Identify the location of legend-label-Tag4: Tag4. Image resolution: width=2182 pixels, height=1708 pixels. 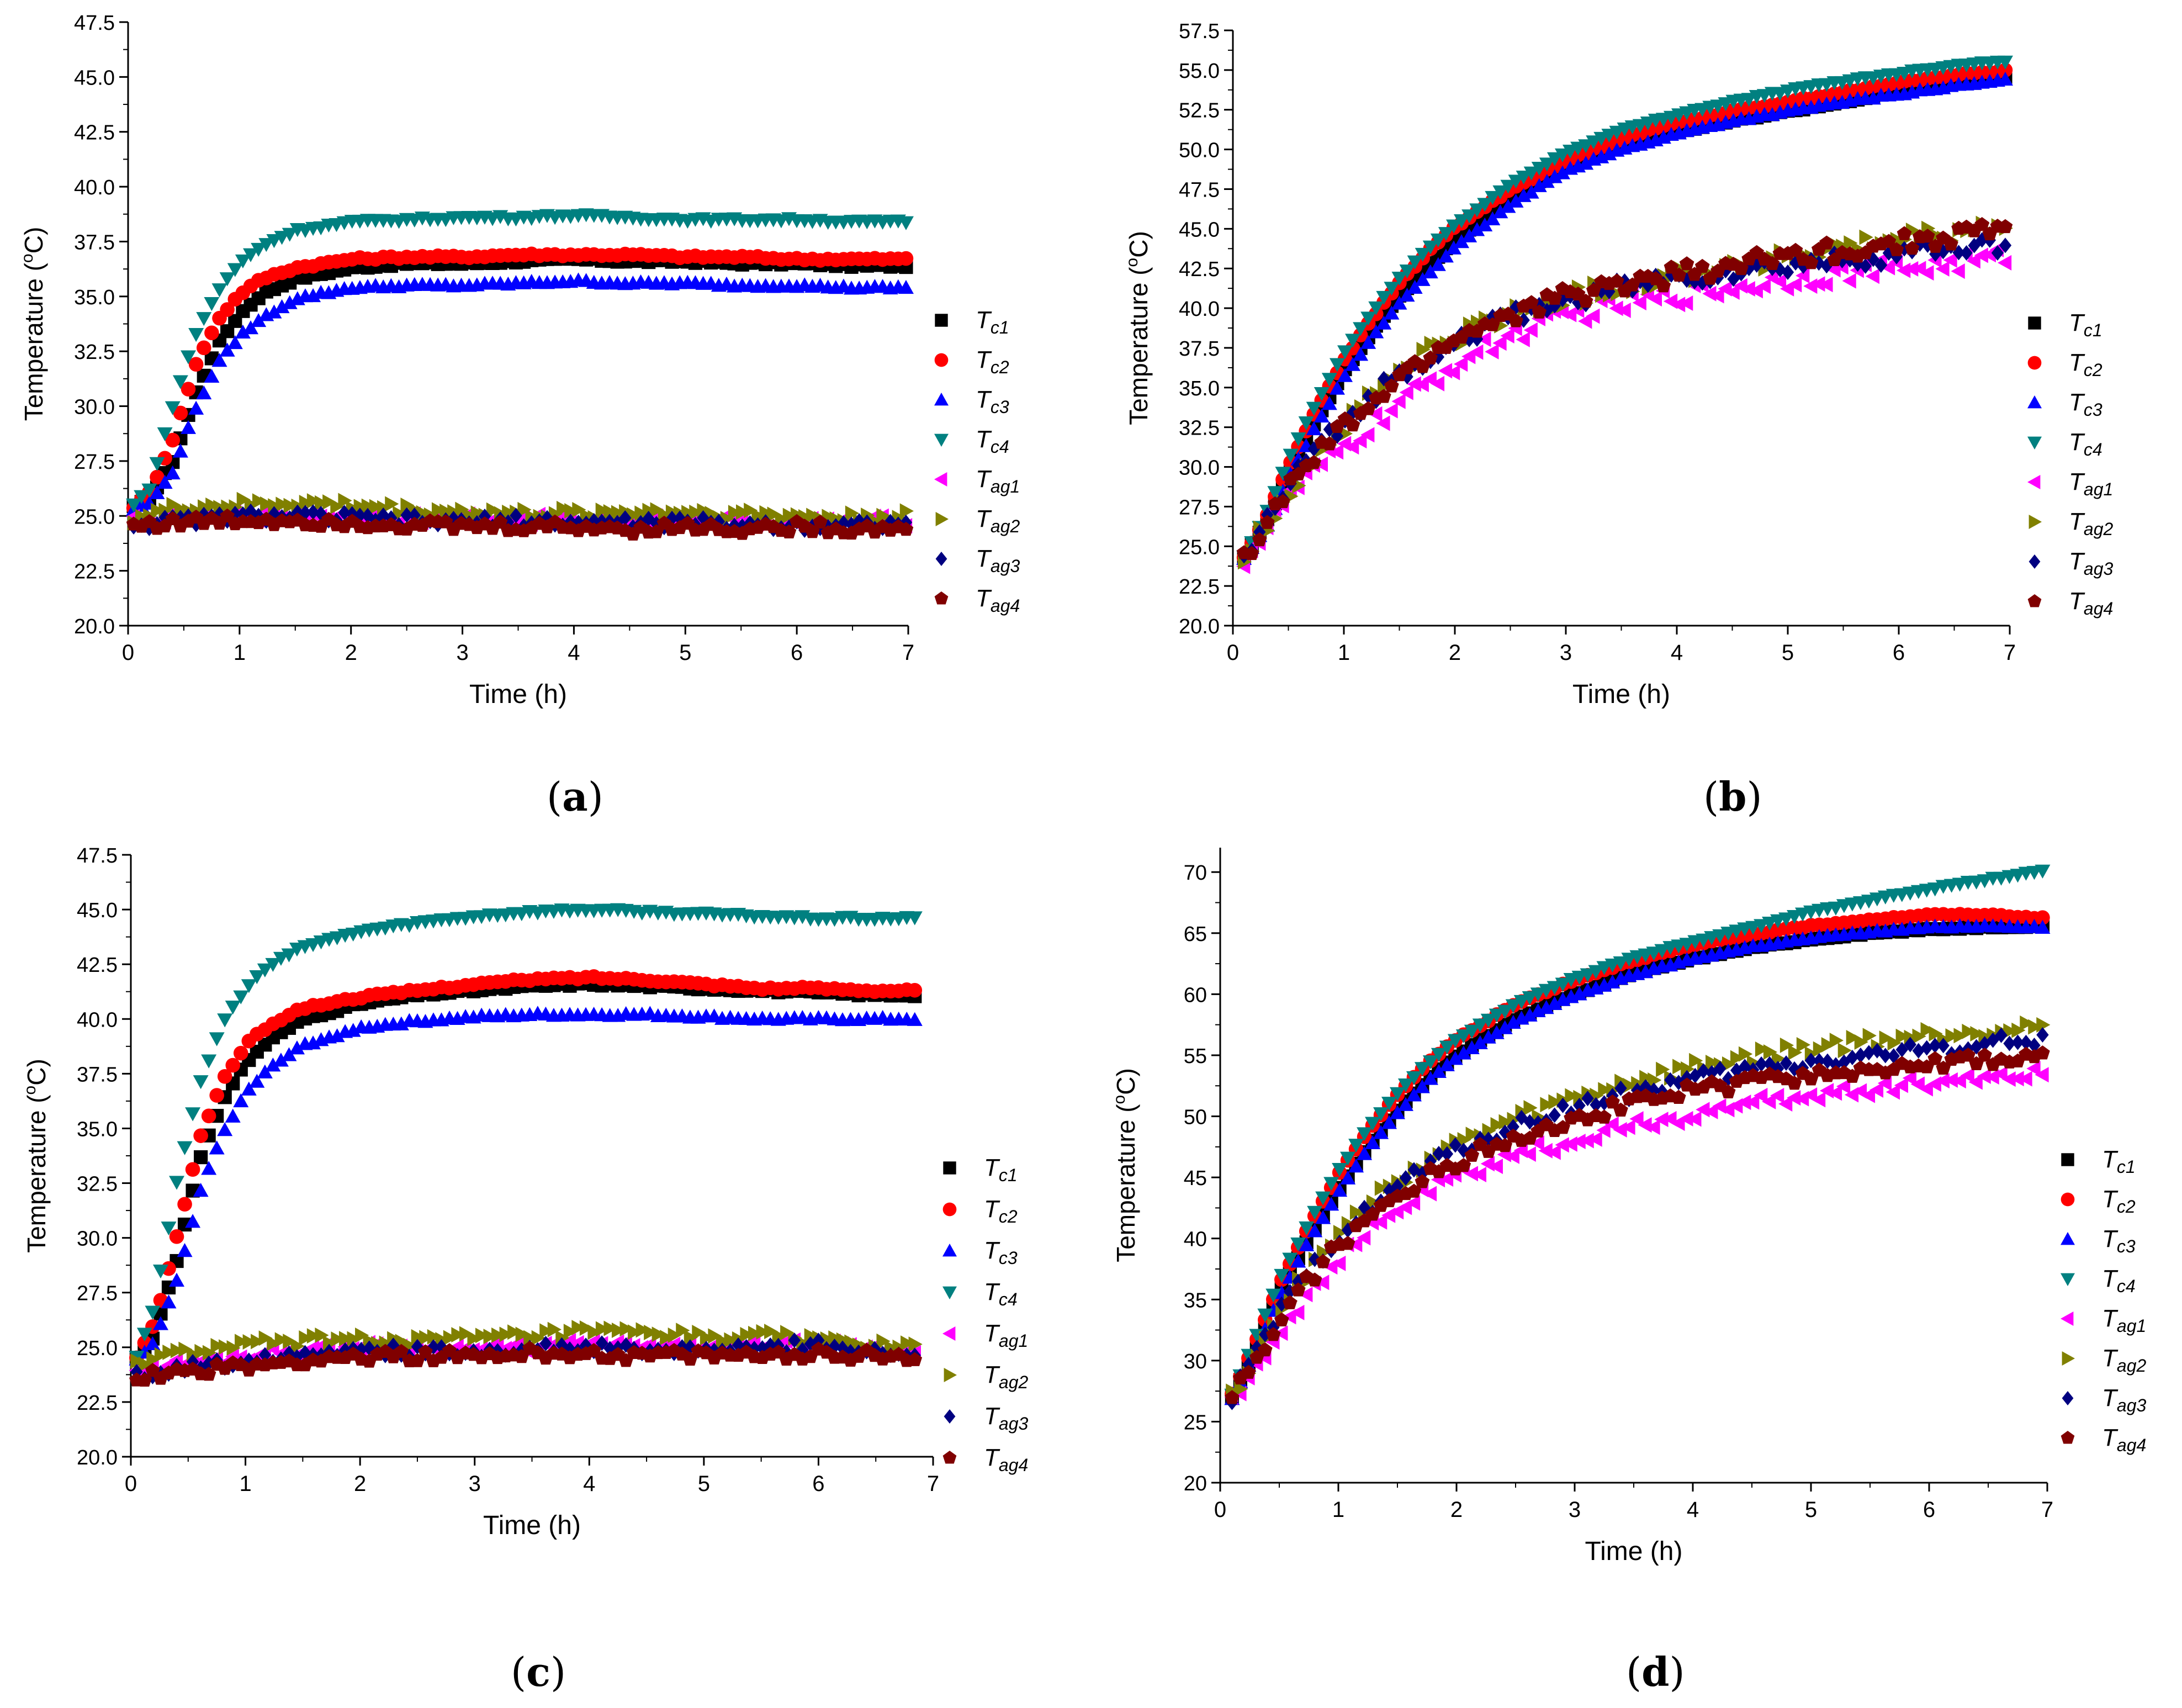
(2124, 1439).